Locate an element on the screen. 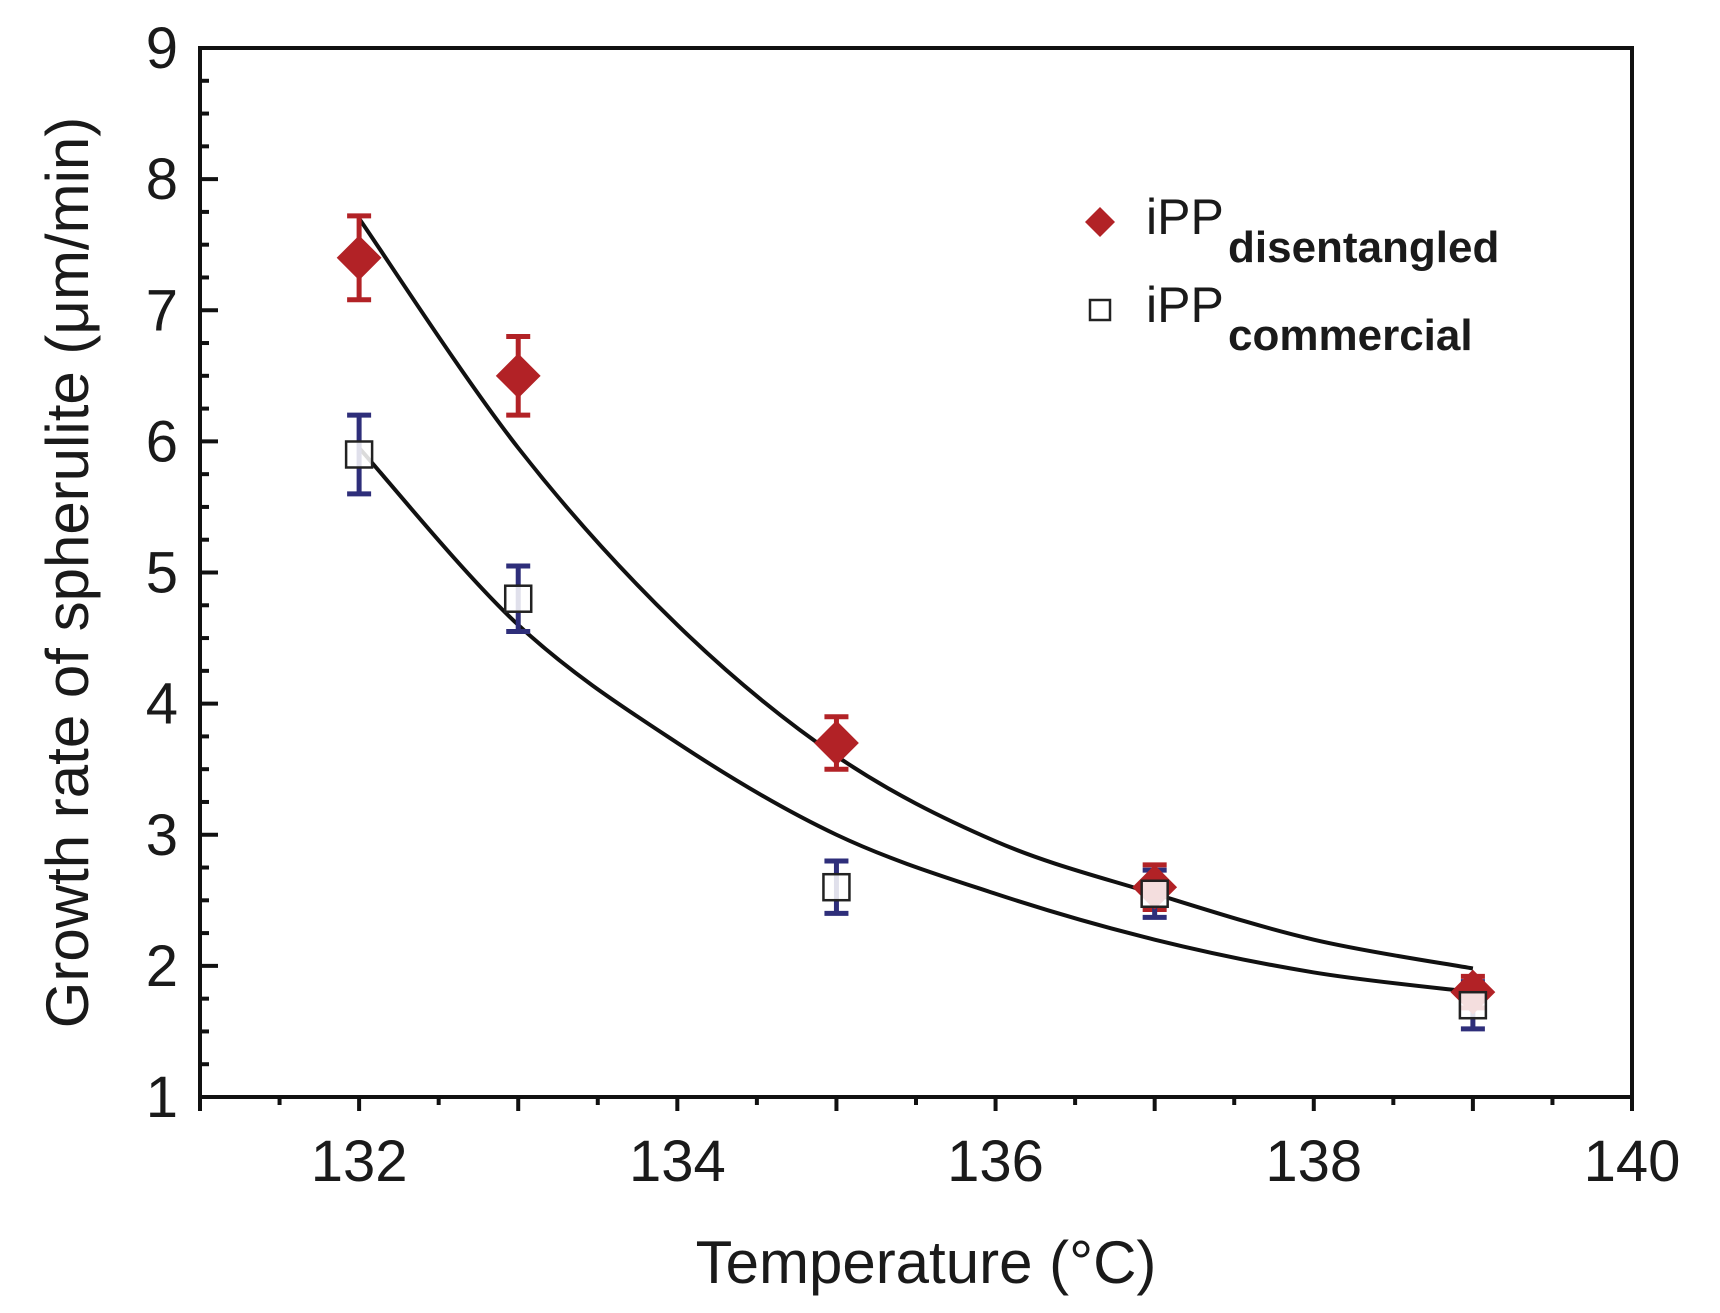  x-tick-label: 132 is located at coordinates (359, 1161).